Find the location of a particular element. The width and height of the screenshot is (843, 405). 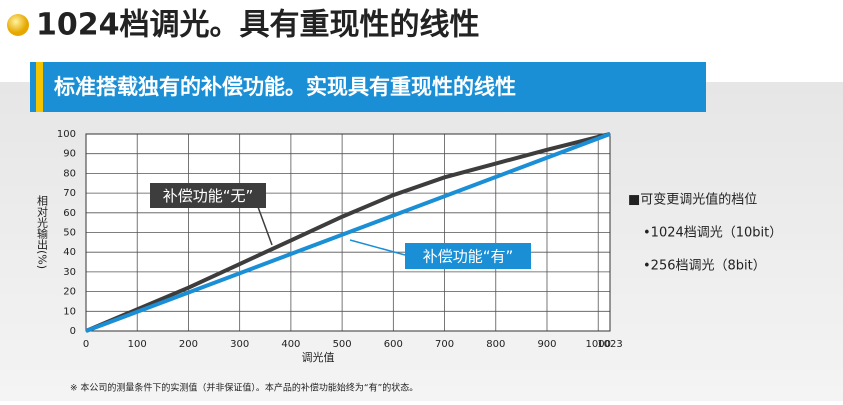

notes-item: •1024档调光（10bit） is located at coordinates (712, 233).